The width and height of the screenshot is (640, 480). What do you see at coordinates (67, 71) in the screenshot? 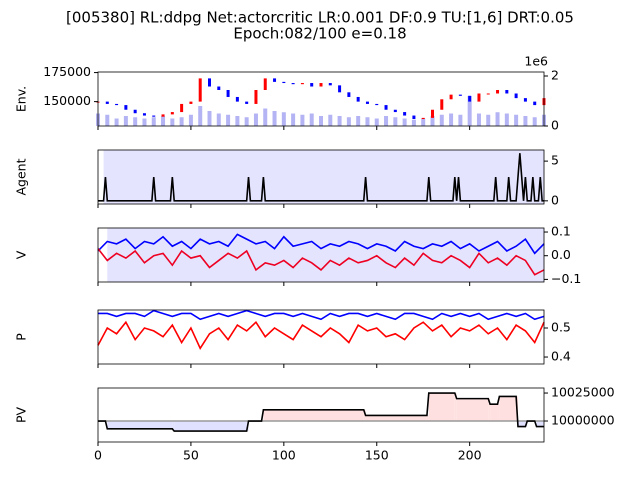
I see `y-tick-label: 175000` at bounding box center [67, 71].